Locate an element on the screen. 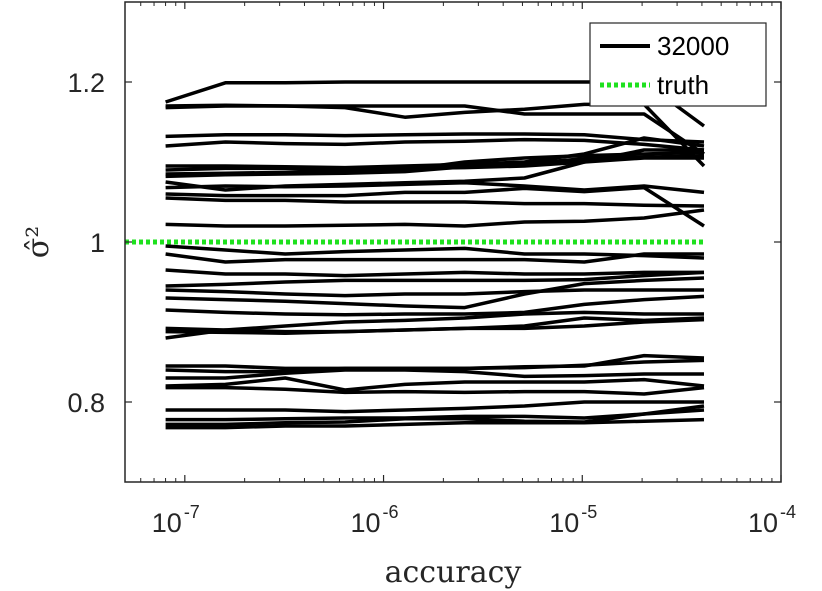 This screenshot has height=591, width=822. x-tick-label-3: 10 -5 is located at coordinates (573, 520).